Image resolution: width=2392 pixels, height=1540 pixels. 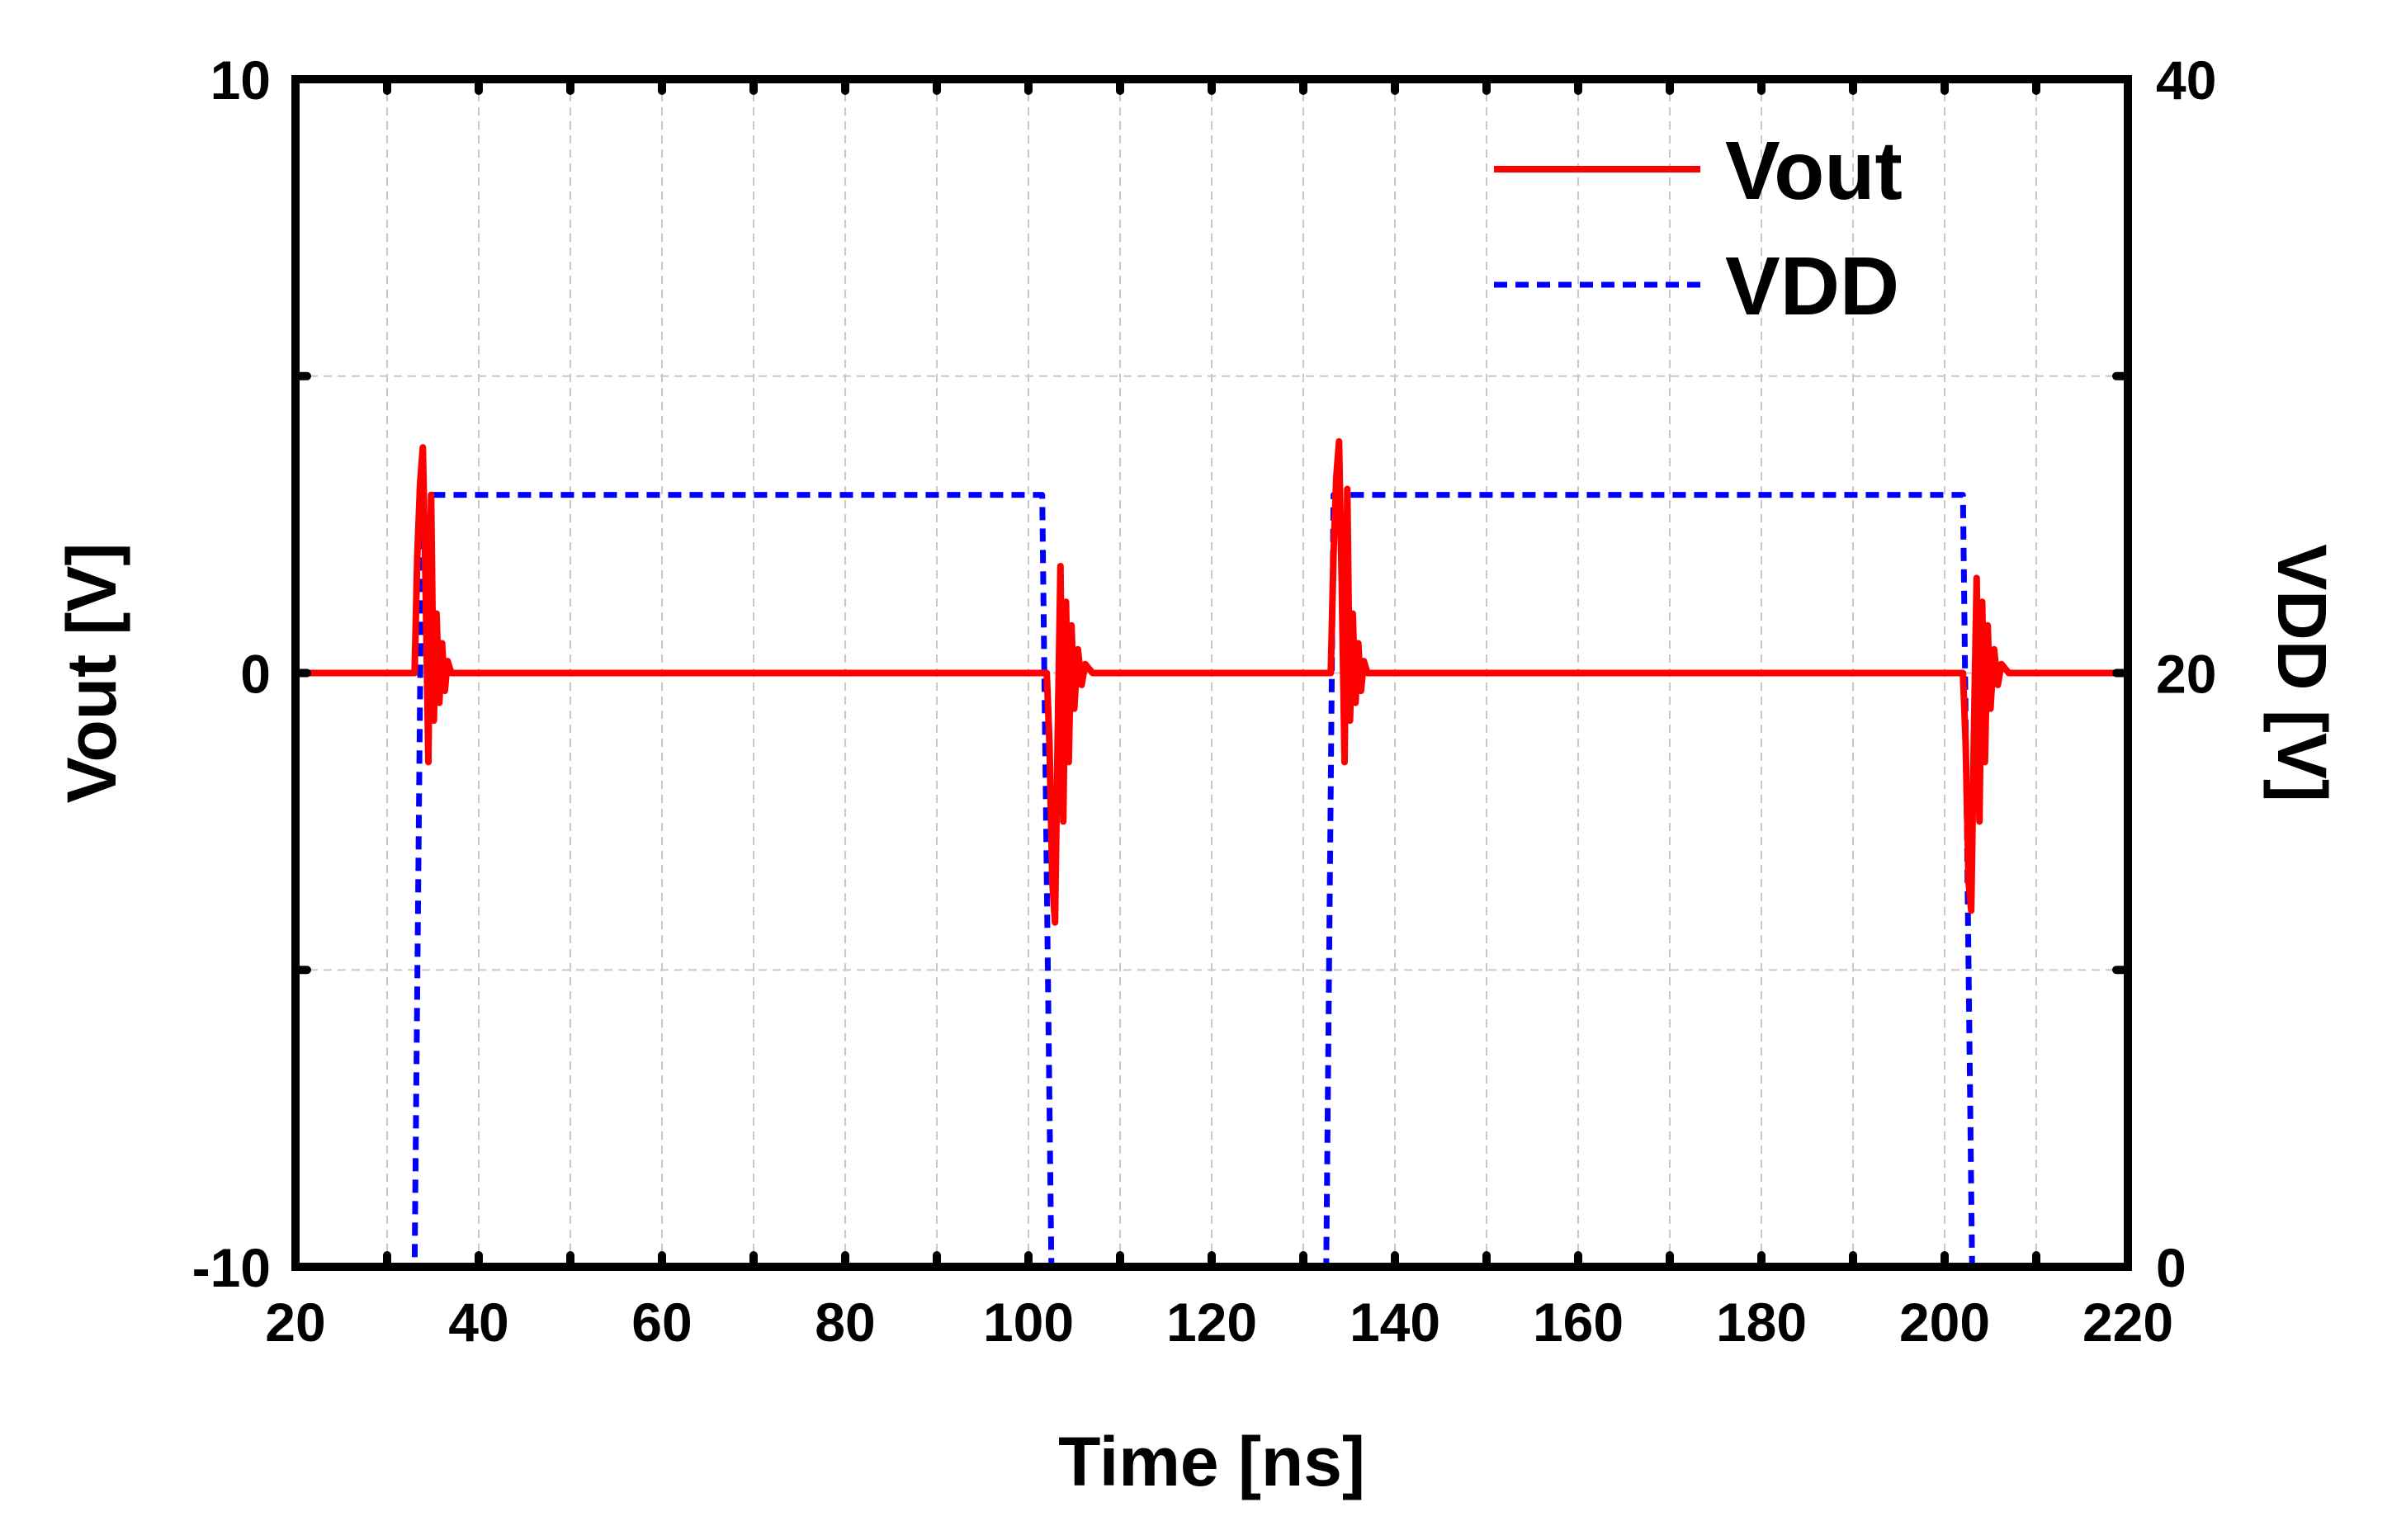 I want to click on right-y-axis-title: VDD [V], so click(x=2302, y=673).